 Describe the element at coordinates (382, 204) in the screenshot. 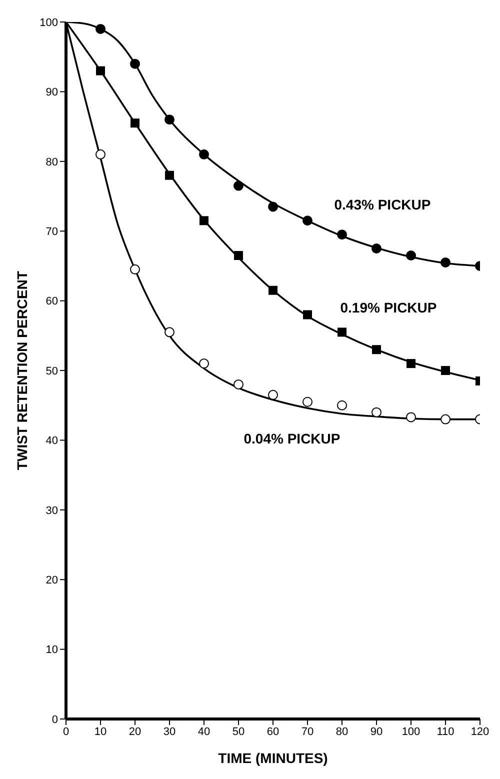

I see `series-label: 0.43% PICKUP` at that location.